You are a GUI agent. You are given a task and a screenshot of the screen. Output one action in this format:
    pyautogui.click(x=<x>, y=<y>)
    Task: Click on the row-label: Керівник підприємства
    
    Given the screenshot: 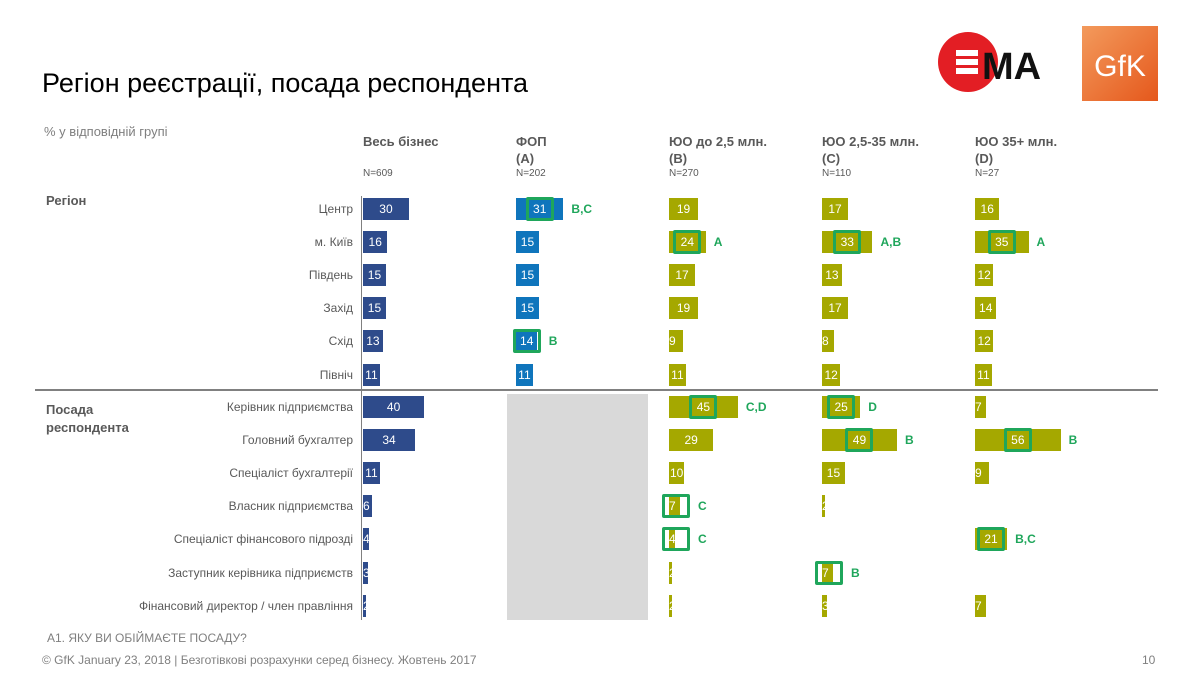 What is the action you would take?
    pyautogui.click(x=289, y=407)
    